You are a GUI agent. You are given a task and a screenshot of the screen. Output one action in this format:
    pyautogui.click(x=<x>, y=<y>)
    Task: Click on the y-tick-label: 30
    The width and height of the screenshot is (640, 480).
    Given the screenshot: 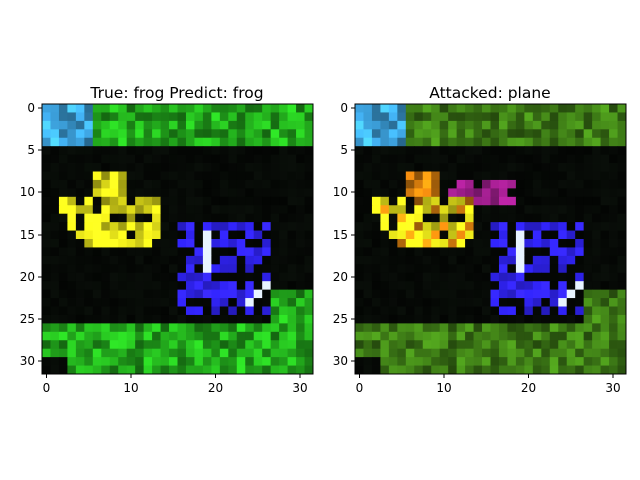 What is the action you would take?
    pyautogui.click(x=340, y=361)
    